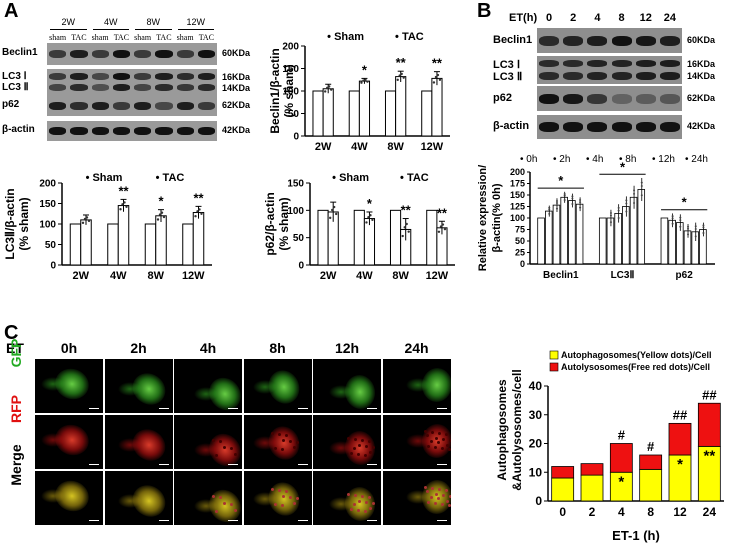 The image size is (729, 544). What do you see at coordinates (416, 348) in the screenshot?
I see `time-label: 24h` at bounding box center [416, 348].